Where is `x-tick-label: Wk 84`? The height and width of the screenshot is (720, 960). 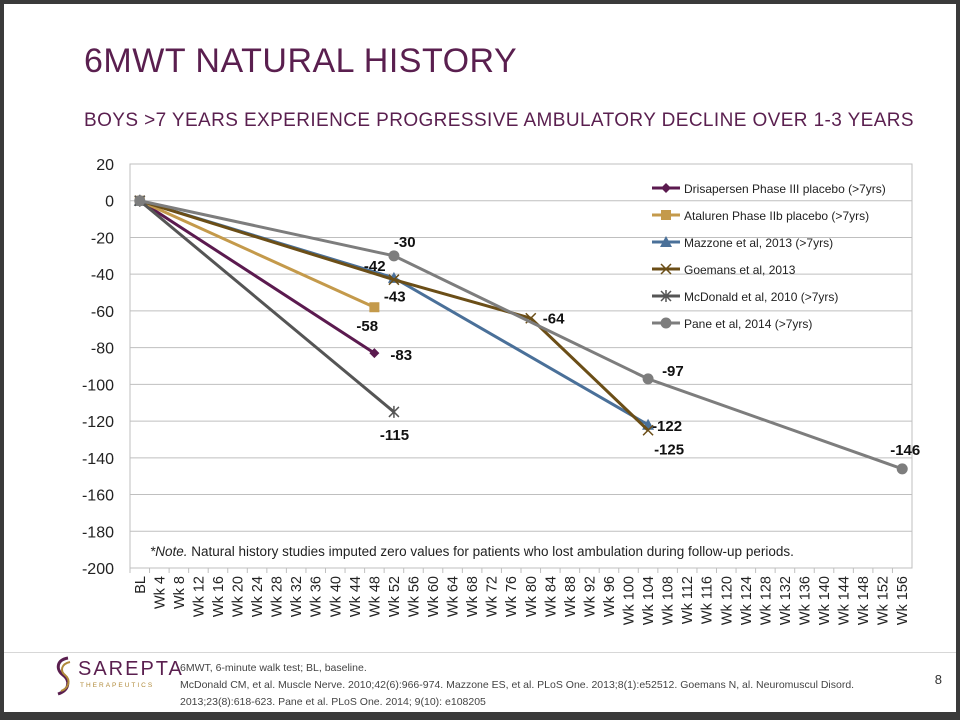
x-tick-label: Wk 84 is located at coordinates (551, 596).